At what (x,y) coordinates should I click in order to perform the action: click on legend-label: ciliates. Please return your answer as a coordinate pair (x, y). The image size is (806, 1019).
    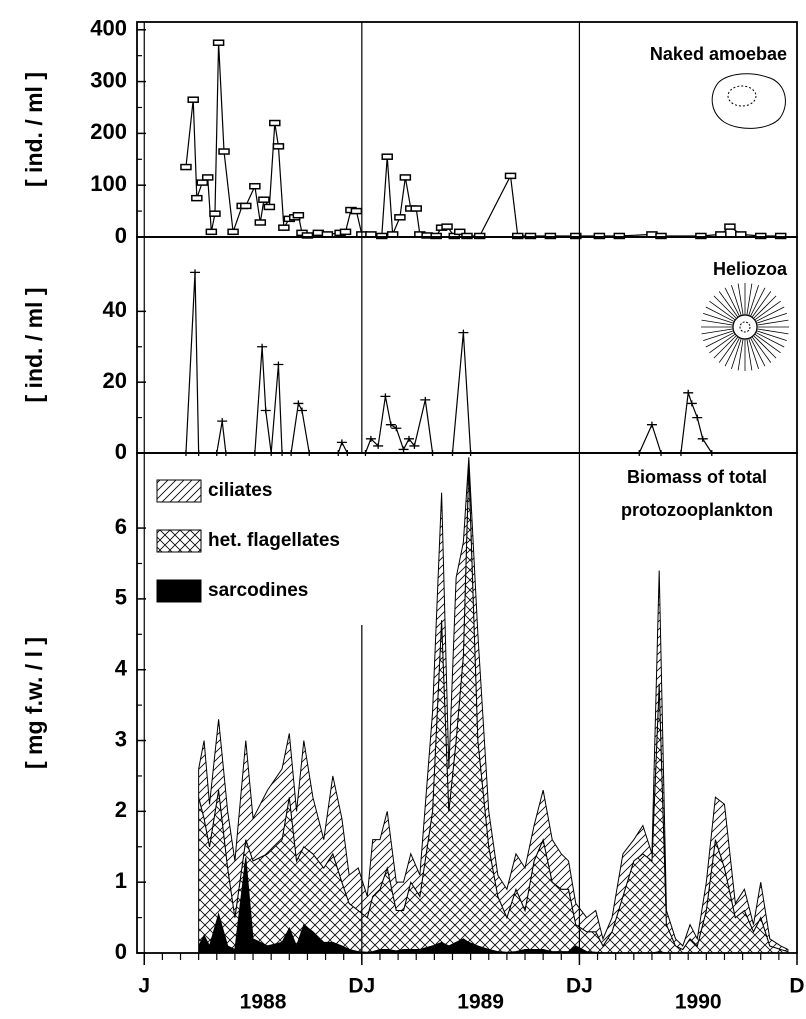
    Looking at the image, I should click on (240, 490).